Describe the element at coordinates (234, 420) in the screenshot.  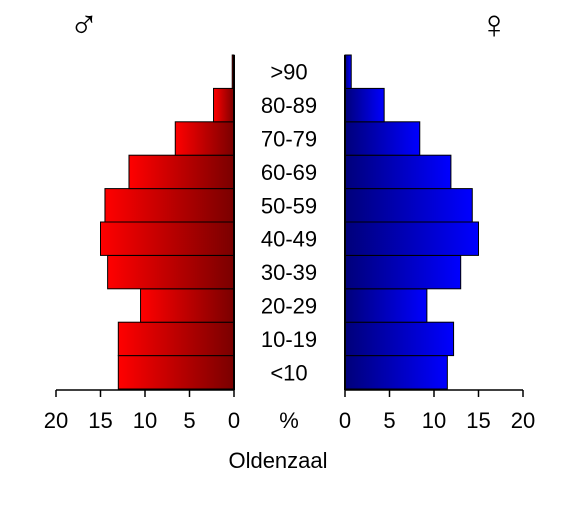
I see `male-tick-label-0: 0` at that location.